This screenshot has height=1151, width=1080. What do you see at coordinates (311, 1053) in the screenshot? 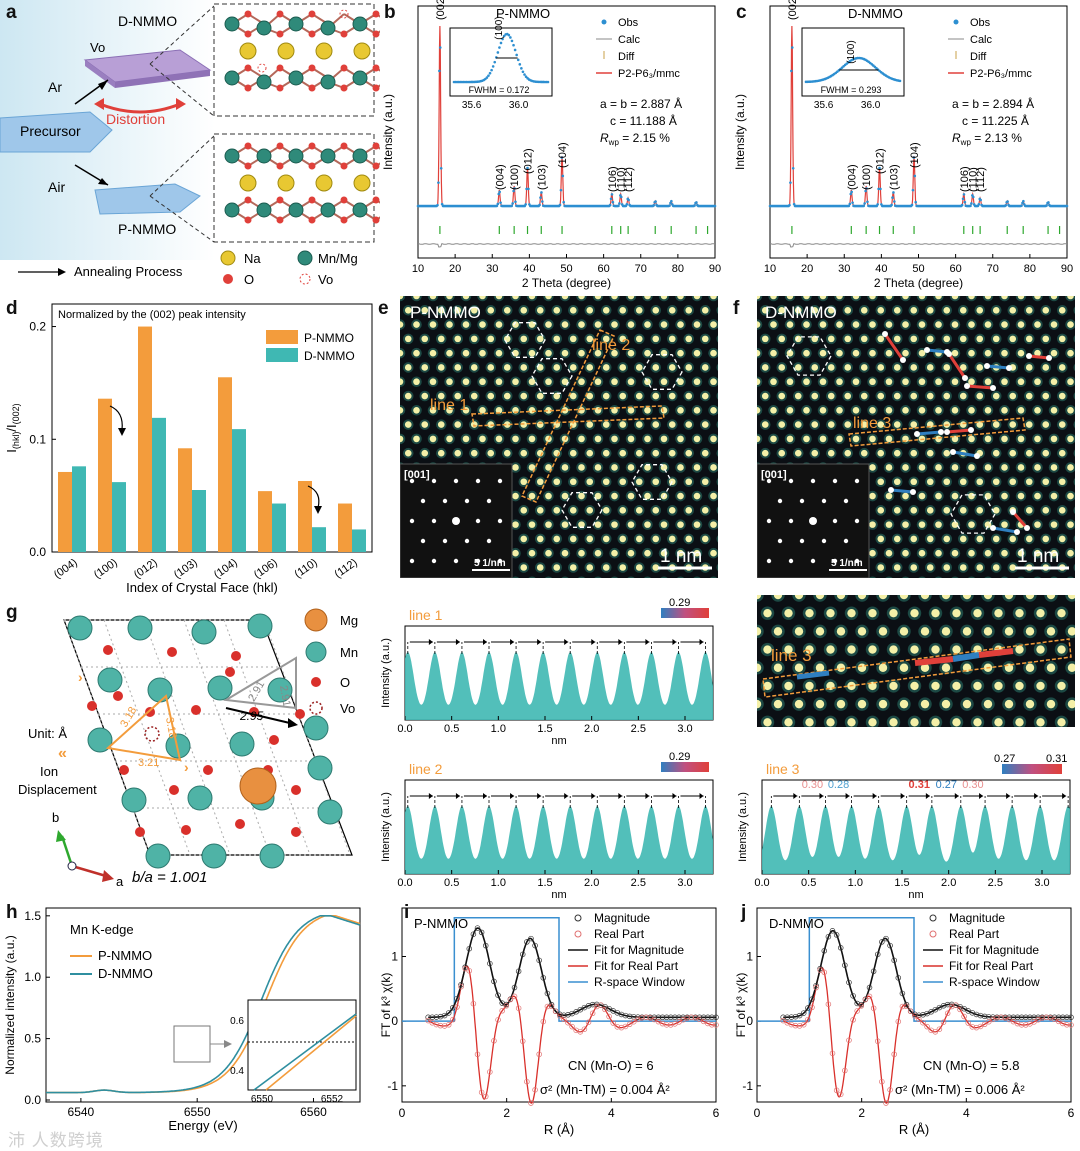
I see `inset-p-line` at bounding box center [311, 1053].